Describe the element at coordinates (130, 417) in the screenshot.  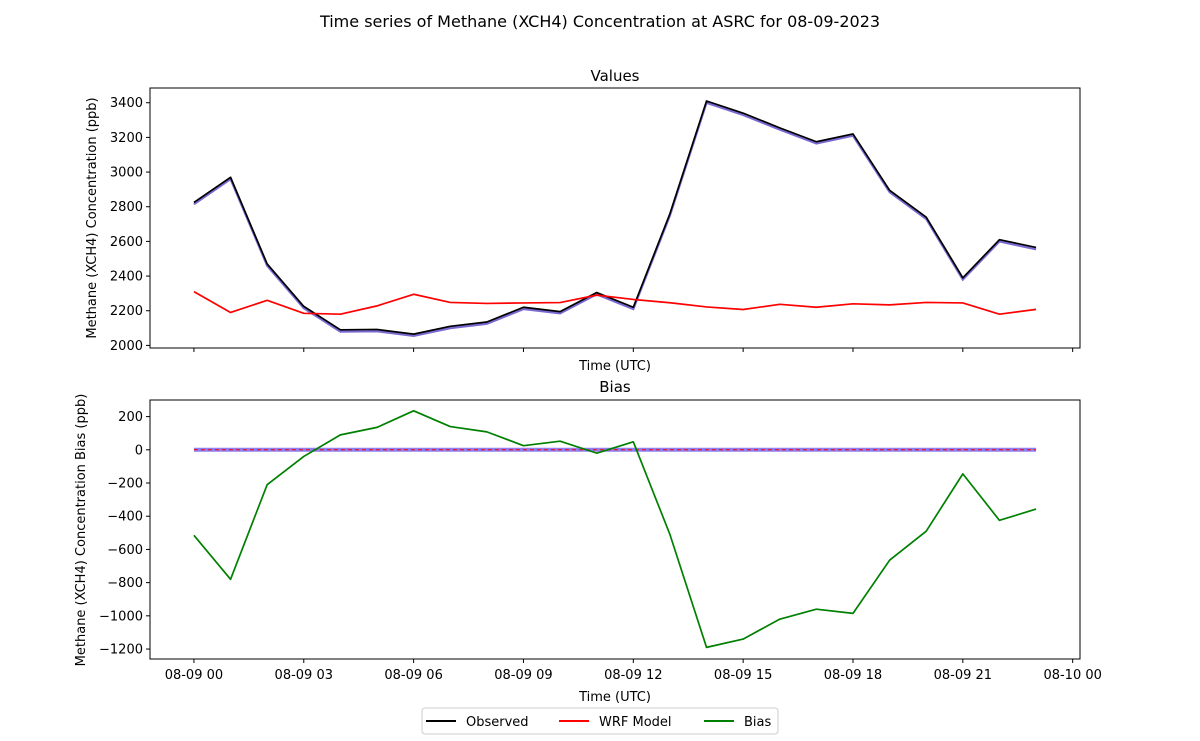
I see `y-tick-label-1-7: 200` at that location.